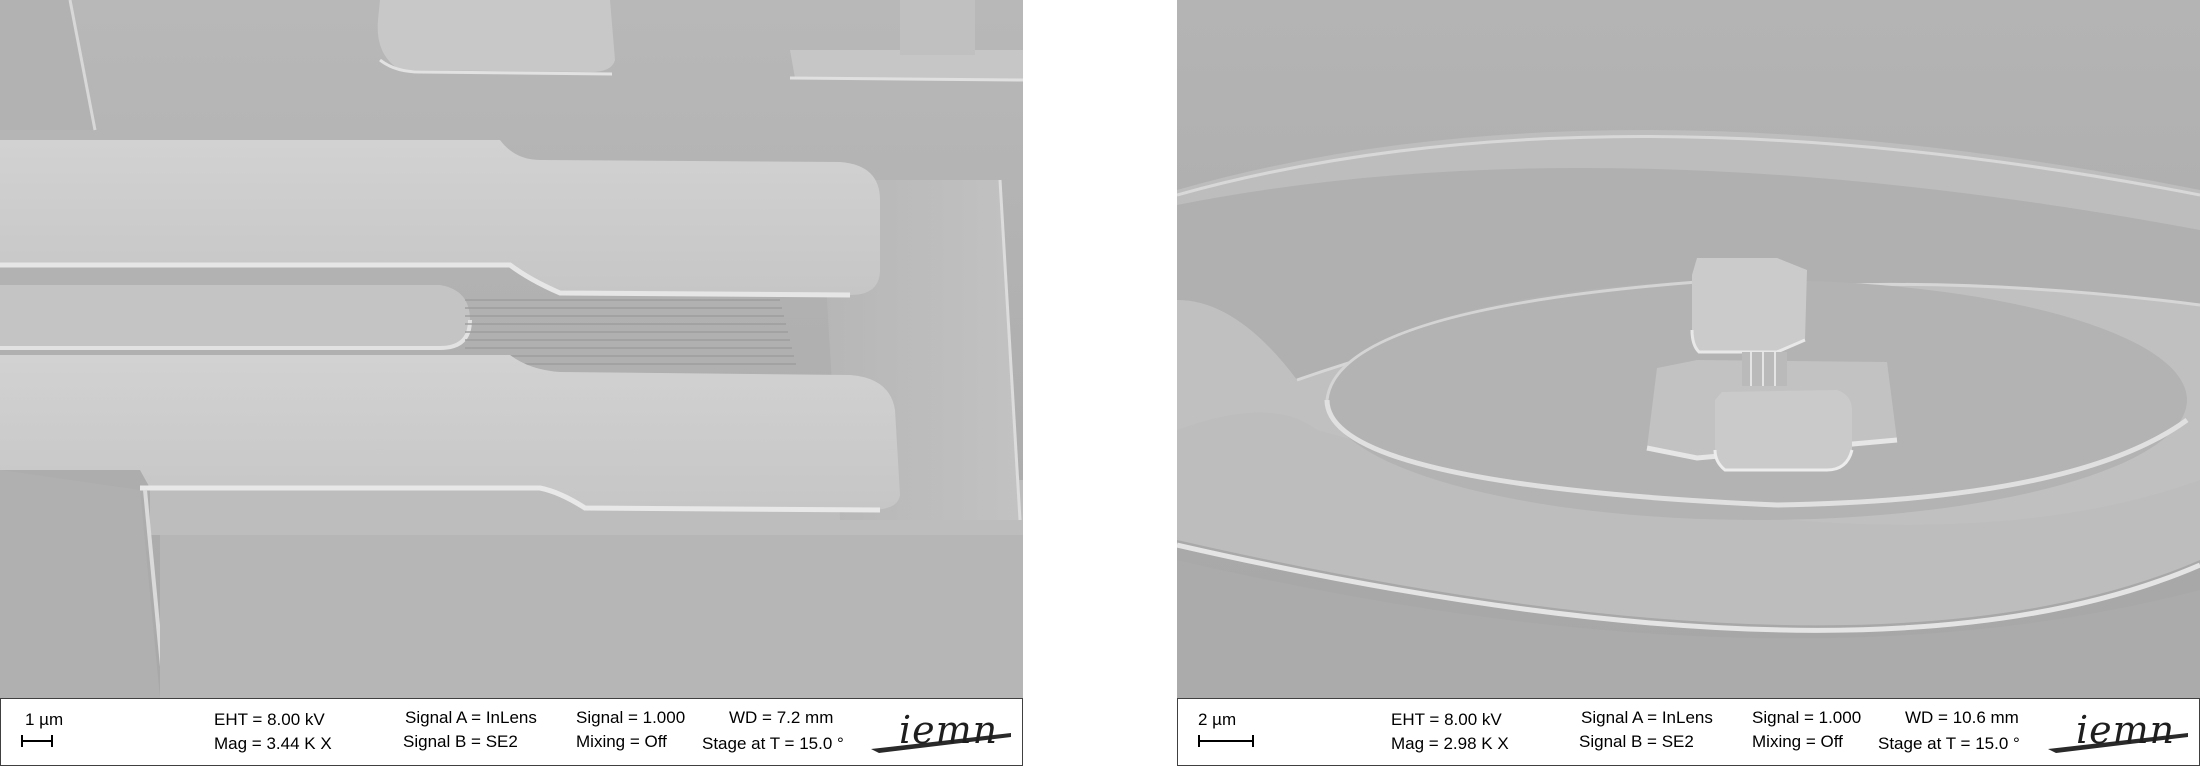  I want to click on mag-value: Mag = 2.98 K X, so click(1450, 743).